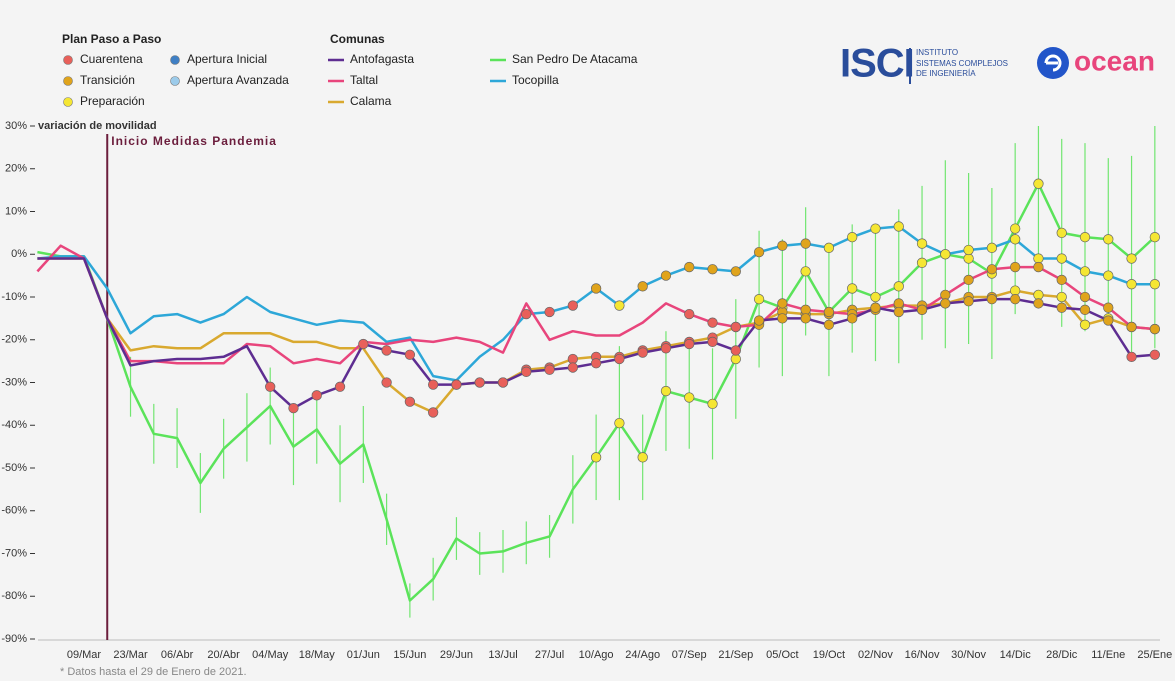 Image resolution: width=1175 pixels, height=681 pixels. Describe the element at coordinates (409, 655) in the screenshot. I see `x-tick-label: 15/Jun` at that location.